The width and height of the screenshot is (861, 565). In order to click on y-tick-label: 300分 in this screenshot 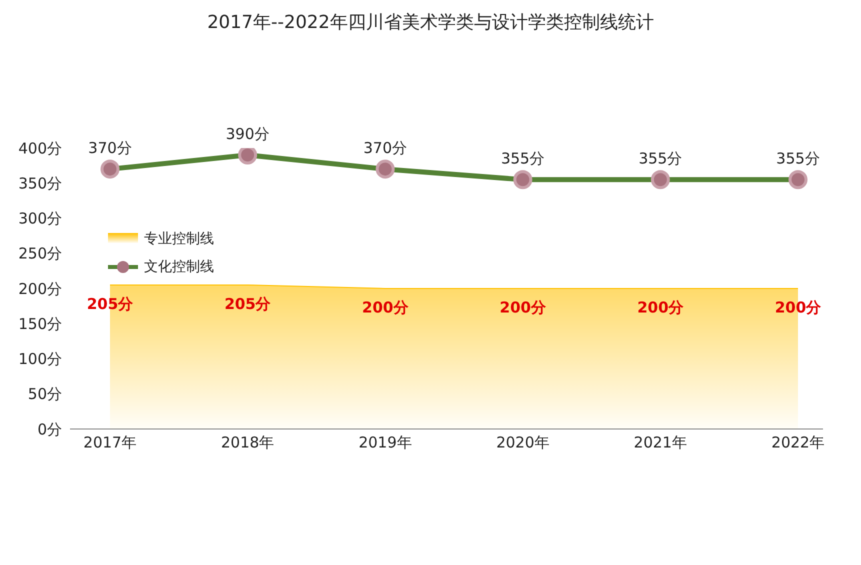, I will do `click(40, 219)`.